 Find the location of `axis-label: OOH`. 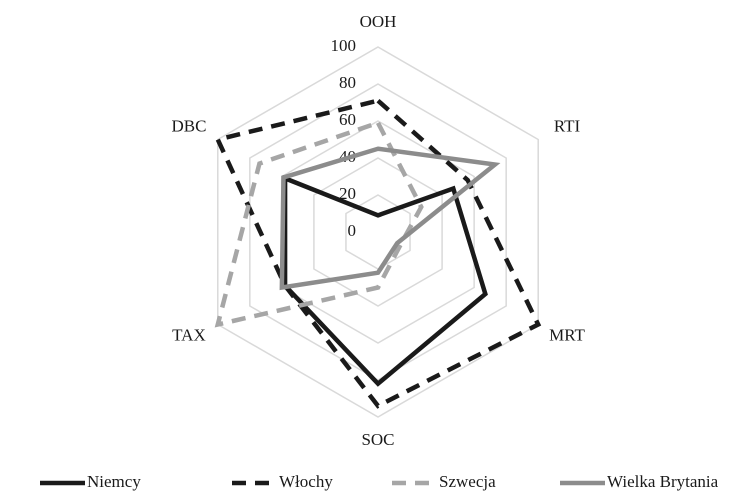

axis-label: OOH is located at coordinates (378, 21).